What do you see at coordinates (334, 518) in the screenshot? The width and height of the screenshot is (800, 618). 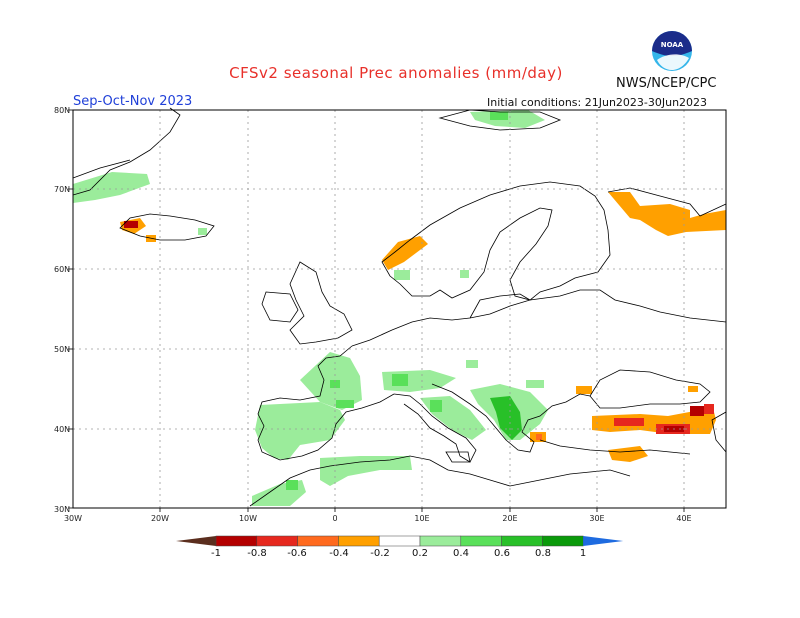 I see `lon-label-0: 0` at bounding box center [334, 518].